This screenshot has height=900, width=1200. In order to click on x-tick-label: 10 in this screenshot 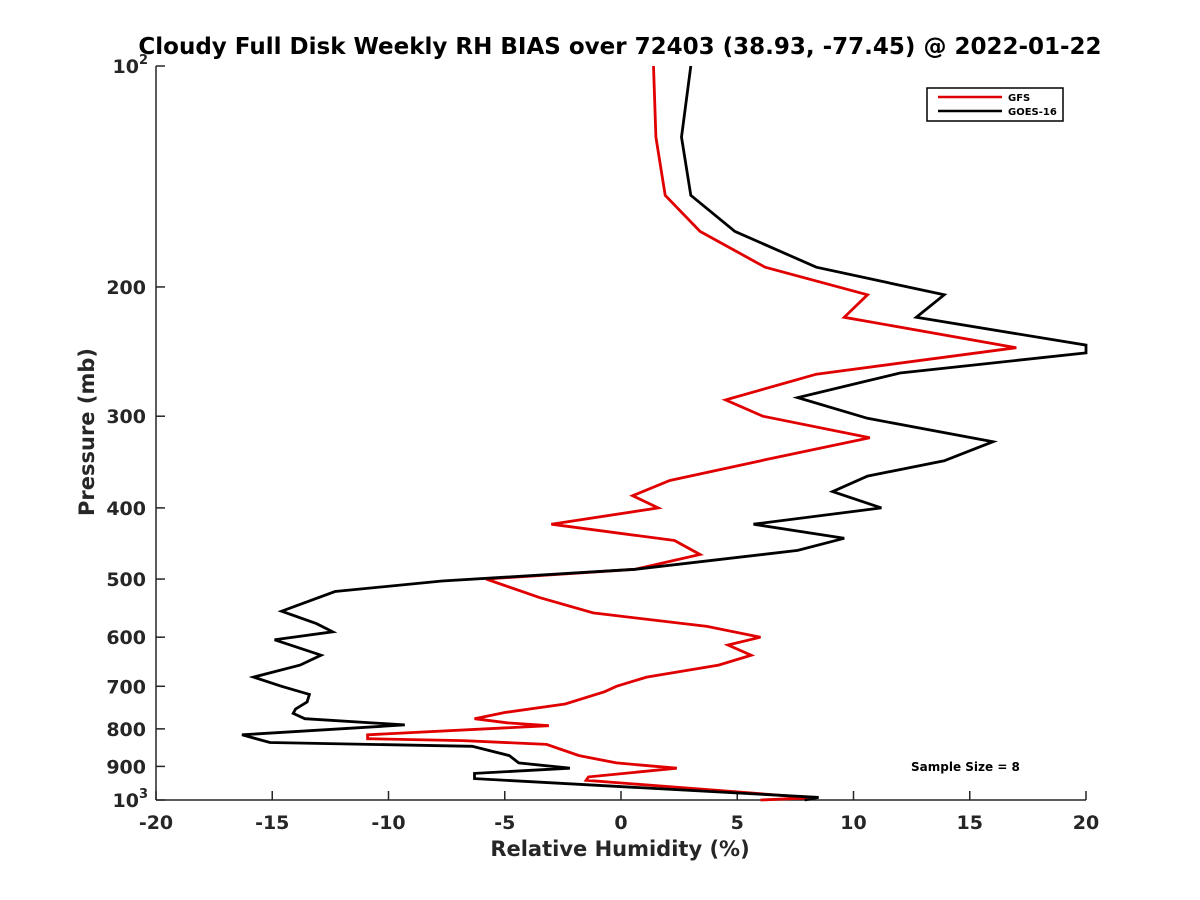, I will do `click(853, 823)`.